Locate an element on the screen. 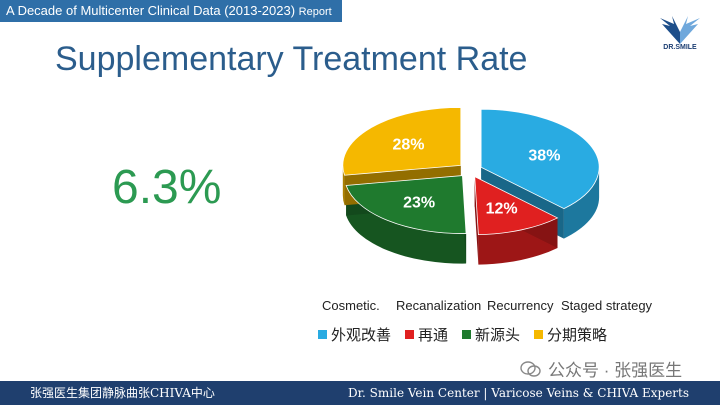 The image size is (720, 405). logo-text: DR.SMILE is located at coordinates (680, 47).